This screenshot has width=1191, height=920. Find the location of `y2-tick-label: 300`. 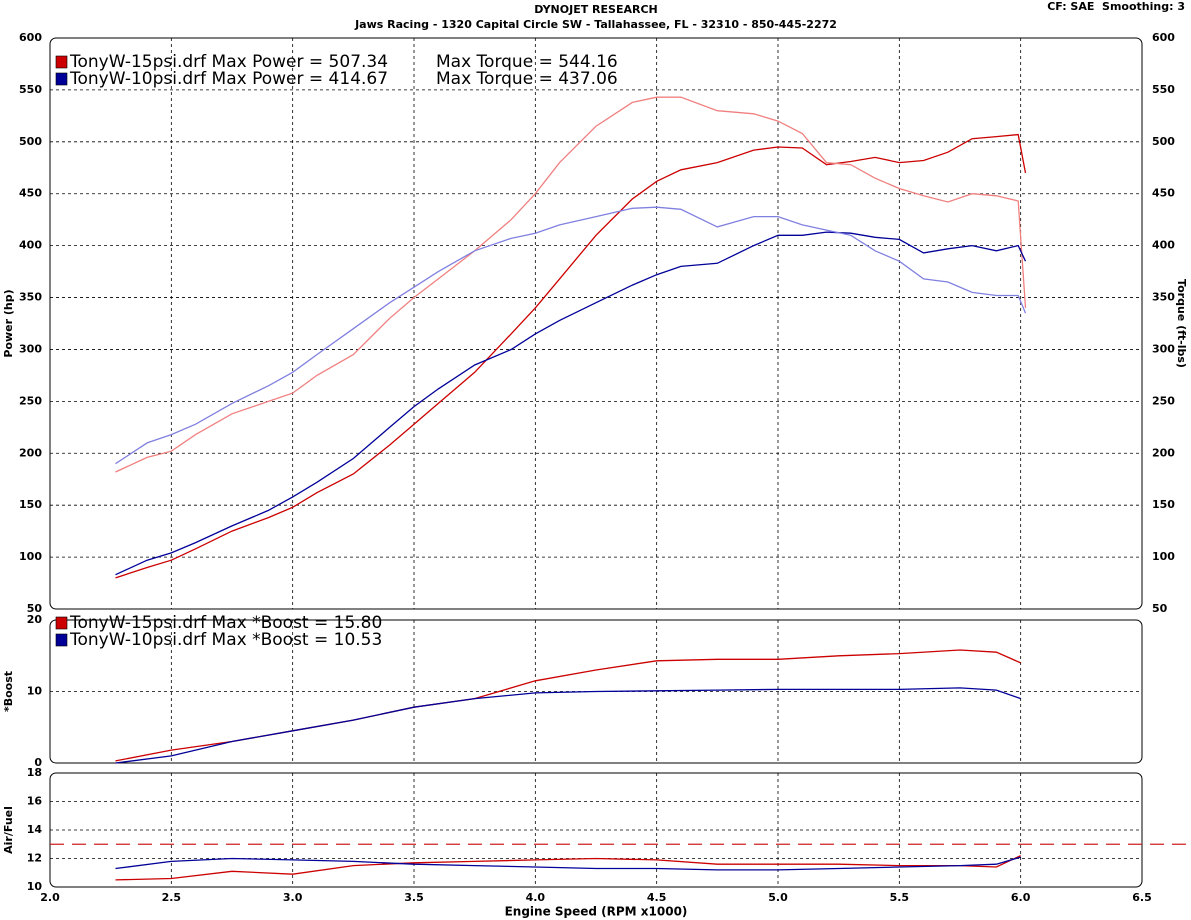

y2-tick-label: 300 is located at coordinates (1163, 348).